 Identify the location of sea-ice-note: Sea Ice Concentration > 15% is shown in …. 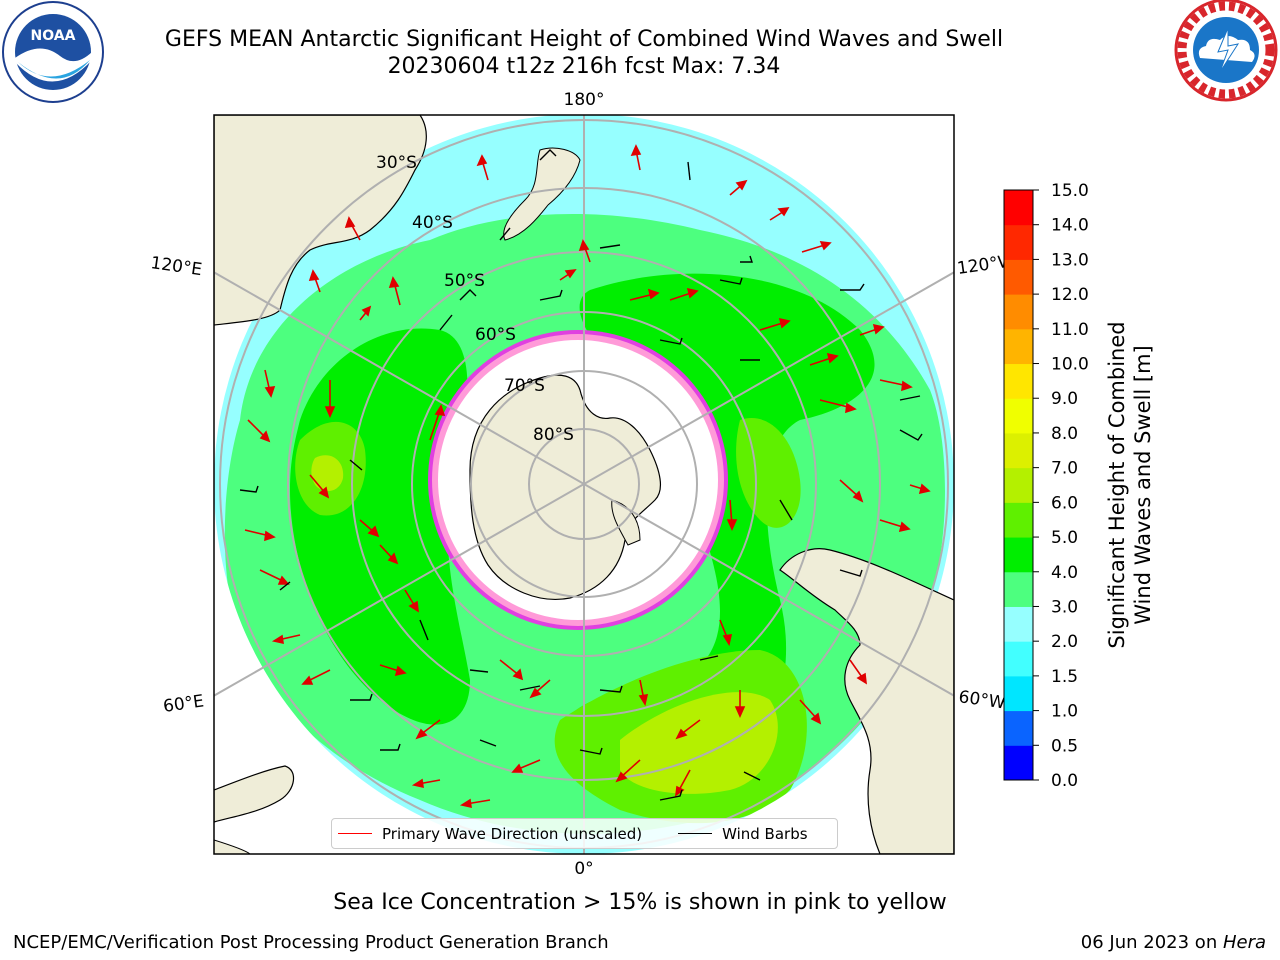
(640, 902).